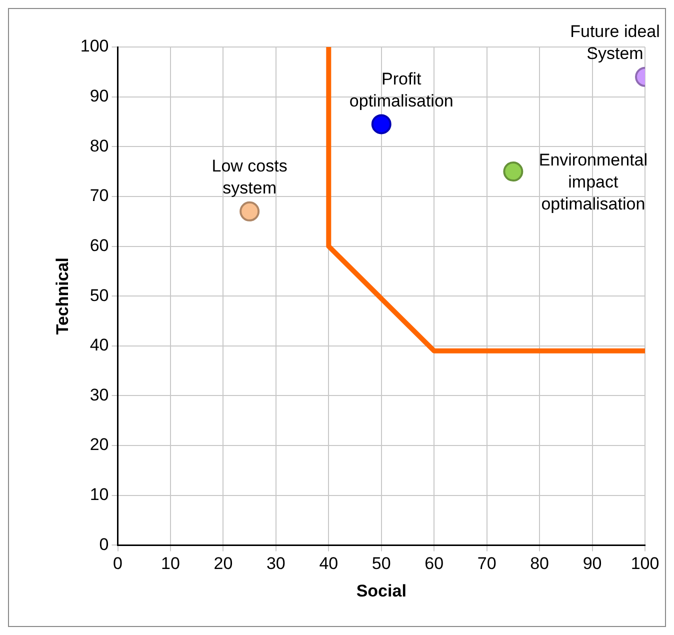  I want to click on y-tick-label: 30, so click(99, 394).